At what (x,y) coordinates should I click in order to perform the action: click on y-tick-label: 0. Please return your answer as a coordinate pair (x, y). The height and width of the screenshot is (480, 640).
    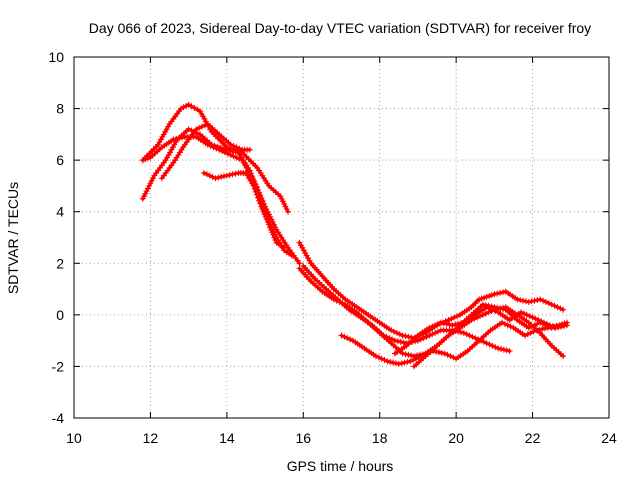
    Looking at the image, I should click on (60, 315).